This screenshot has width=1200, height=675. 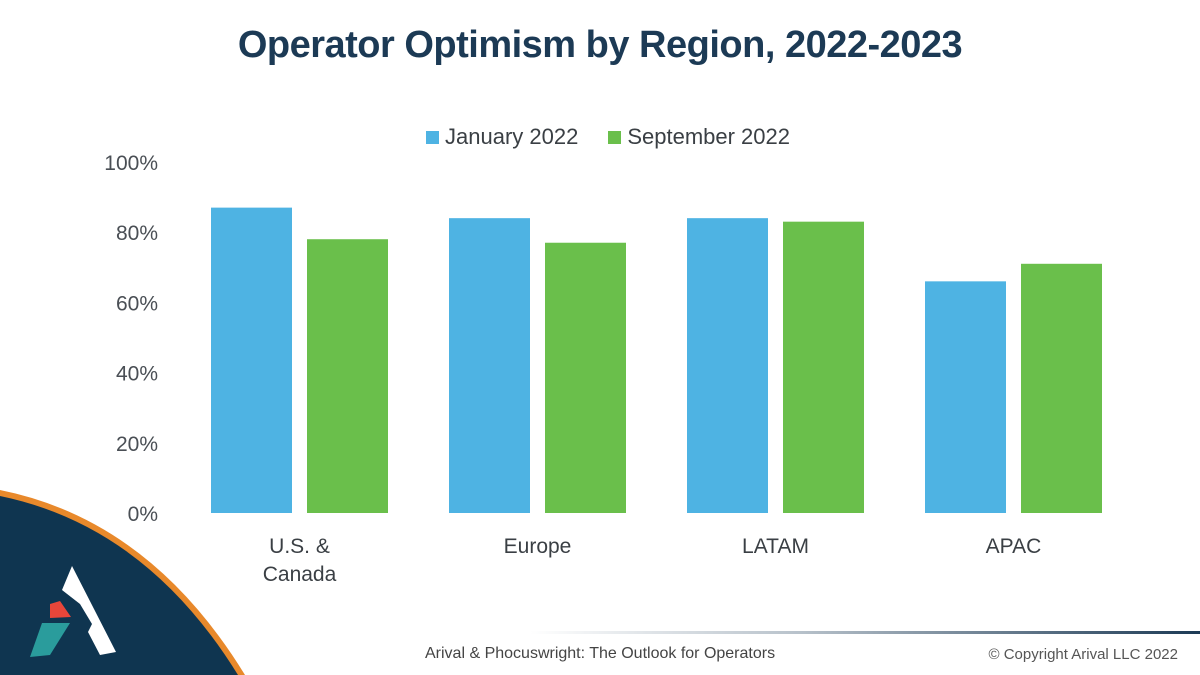 What do you see at coordinates (137, 444) in the screenshot?
I see `y-tick-label: 20%` at bounding box center [137, 444].